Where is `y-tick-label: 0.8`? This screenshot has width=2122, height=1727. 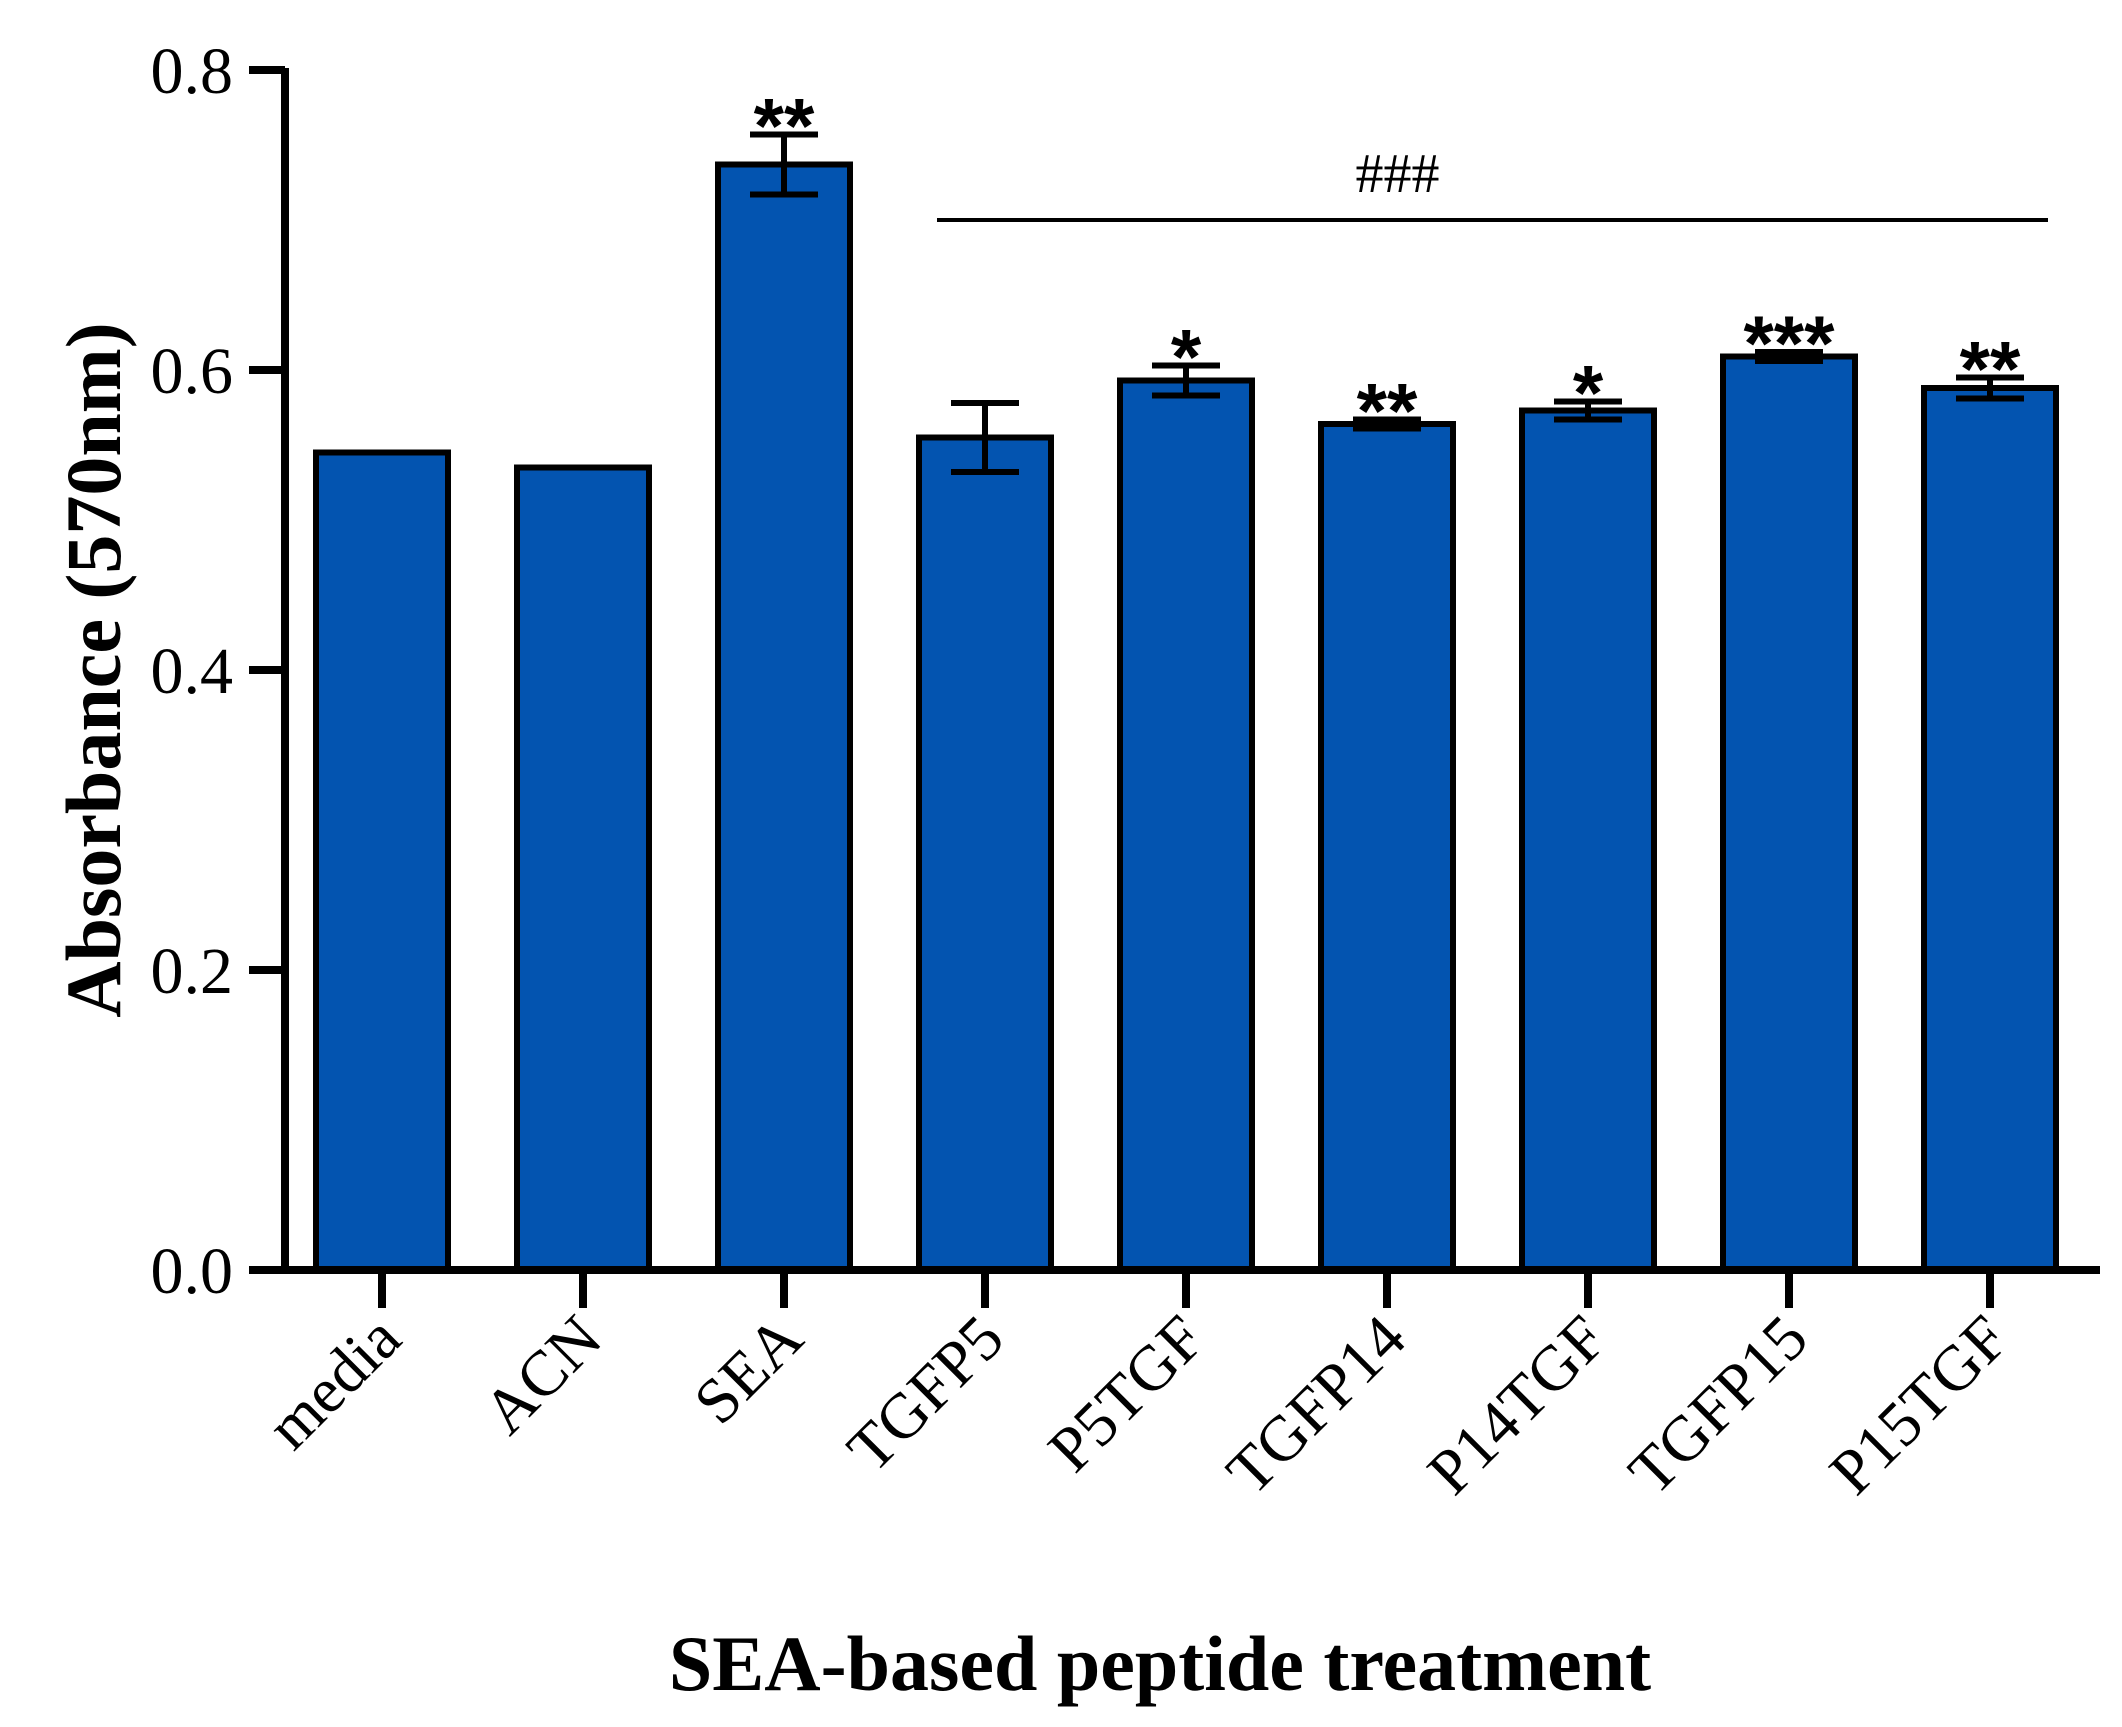 y-tick-label: 0.8 is located at coordinates (192, 71).